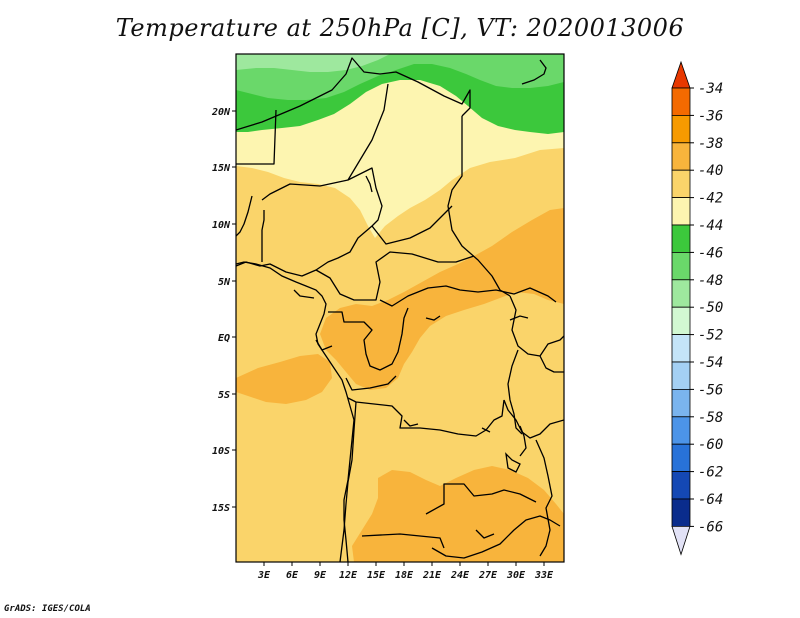 This screenshot has height=618, width=800. Describe the element at coordinates (221, 451) in the screenshot. I see `lat-tick-label: 10S` at that location.